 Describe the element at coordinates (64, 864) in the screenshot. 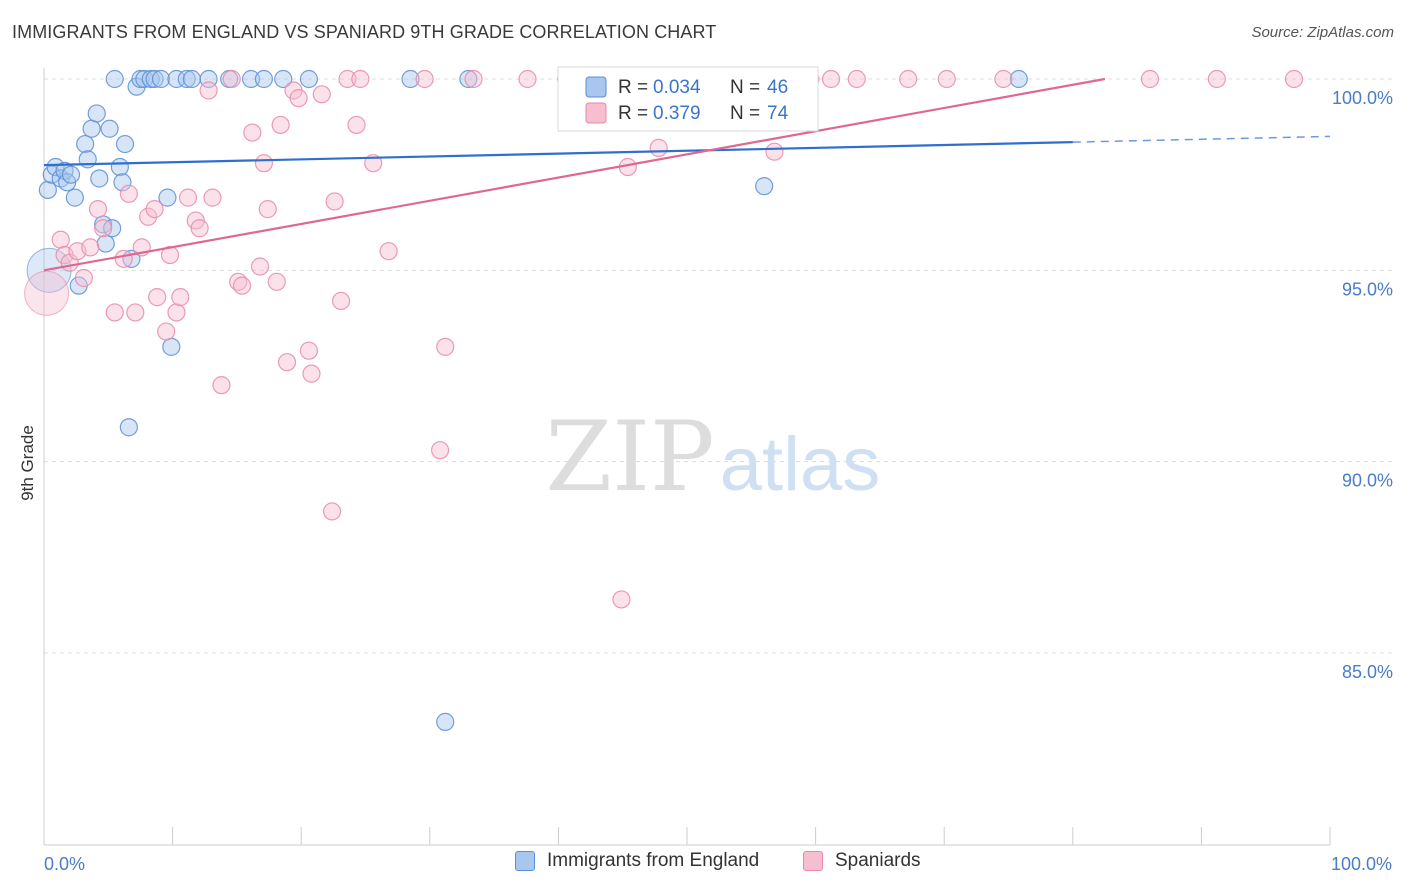

I see `x-tick-label: 0.0%` at that location.